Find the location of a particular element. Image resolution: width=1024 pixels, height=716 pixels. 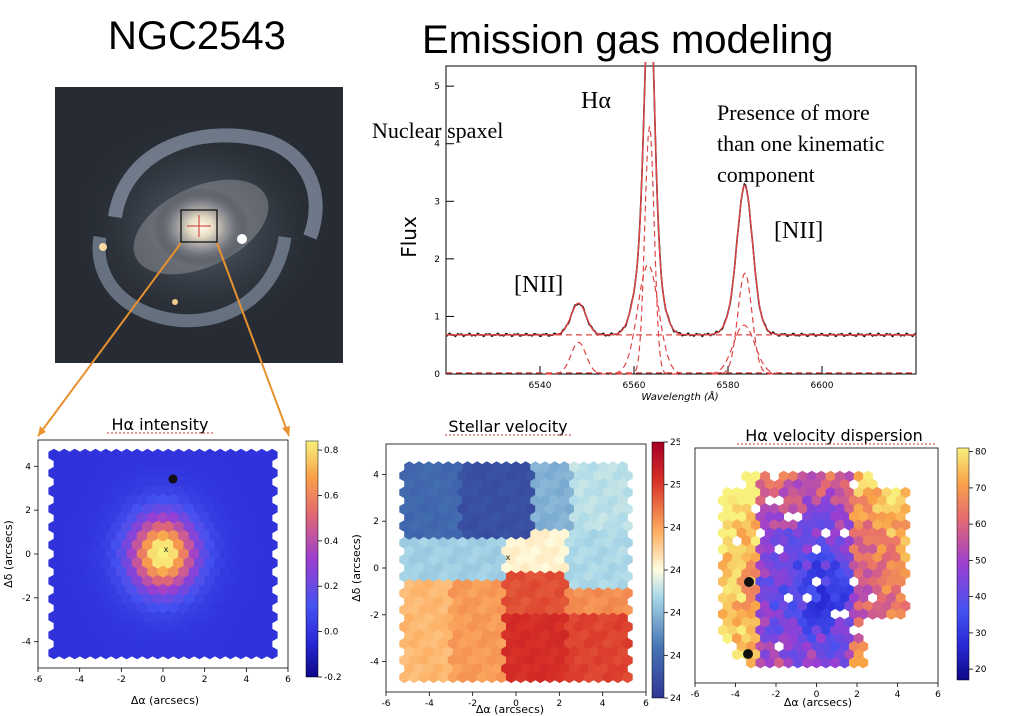

colorbar-tick: 70 is located at coordinates (981, 489).